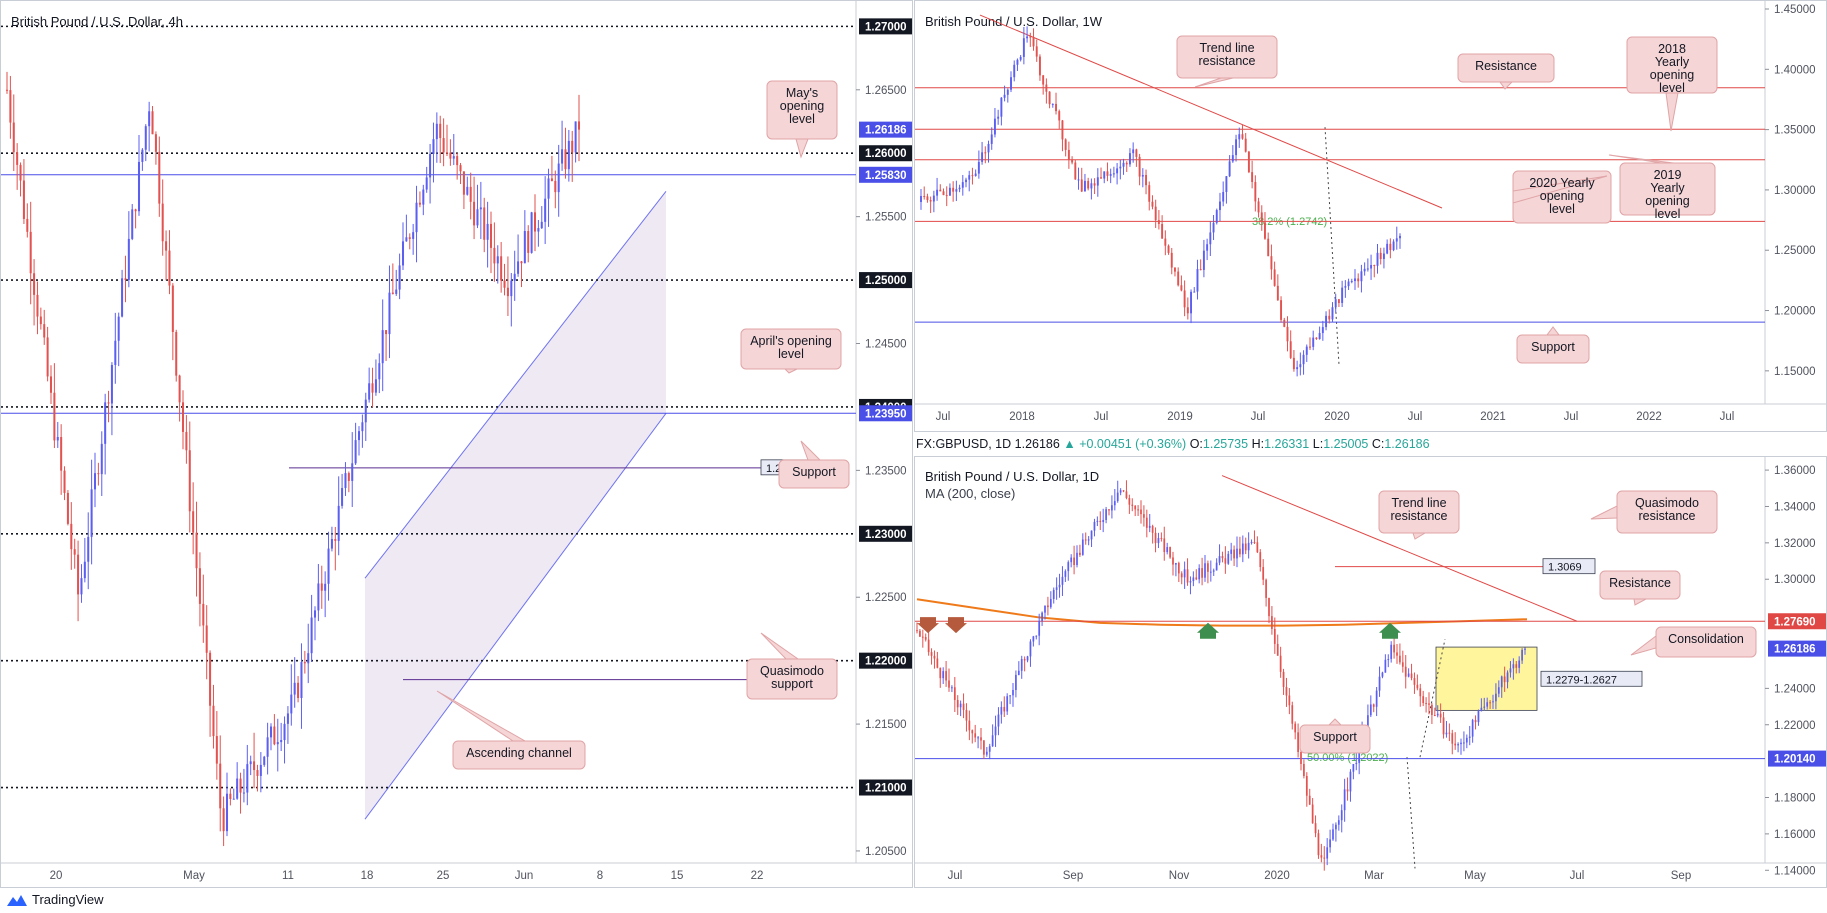 This screenshot has height=913, width=1827. What do you see at coordinates (1411, 813) in the screenshot?
I see `daily-fib-dotted-line` at bounding box center [1411, 813].